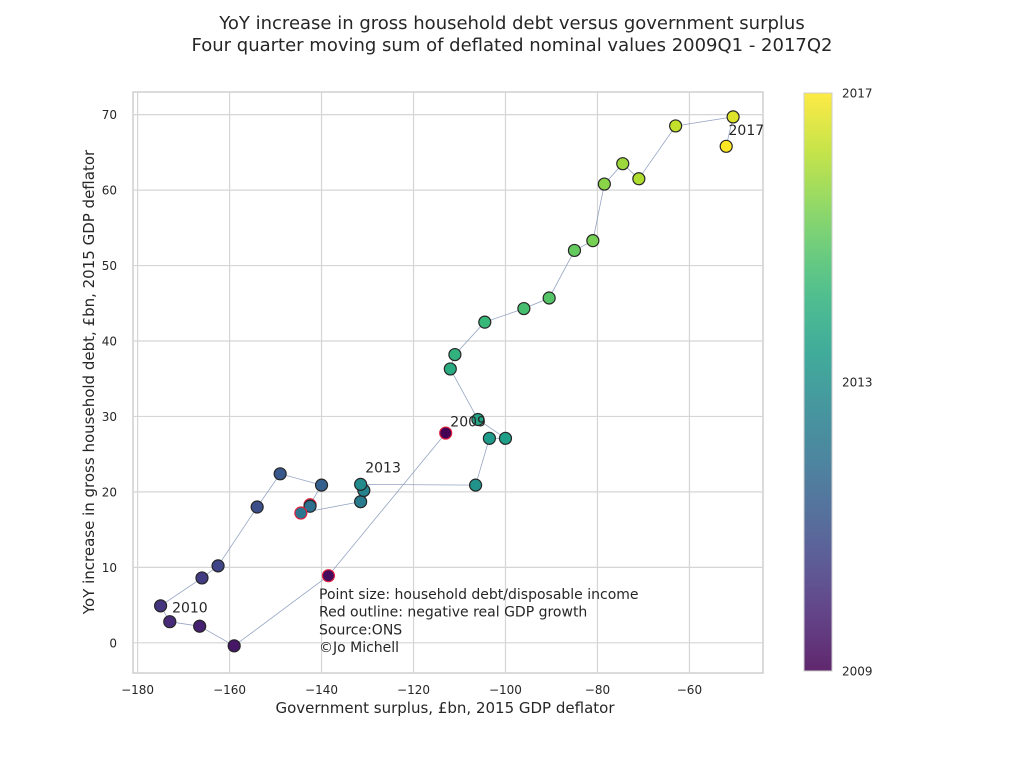  I want to click on note-line: Red outline: negative real GDP growth, so click(453, 613).